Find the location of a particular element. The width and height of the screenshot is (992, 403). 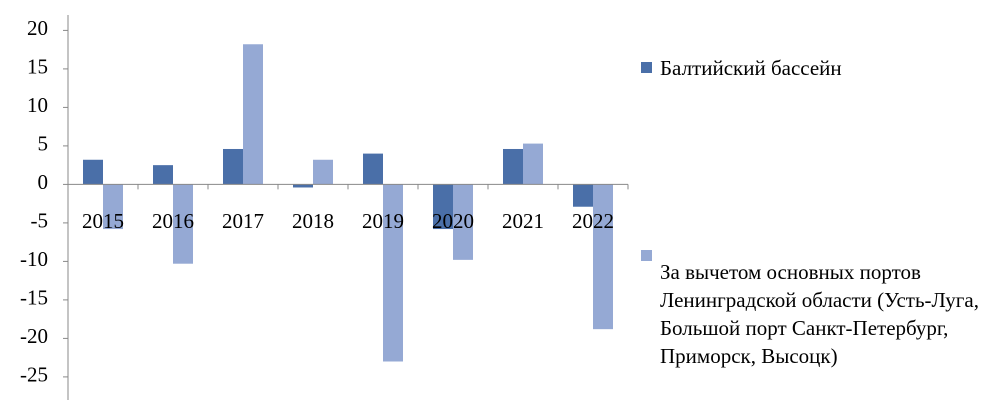

legend-label: Балтийский бассейн is located at coordinates (751, 68).